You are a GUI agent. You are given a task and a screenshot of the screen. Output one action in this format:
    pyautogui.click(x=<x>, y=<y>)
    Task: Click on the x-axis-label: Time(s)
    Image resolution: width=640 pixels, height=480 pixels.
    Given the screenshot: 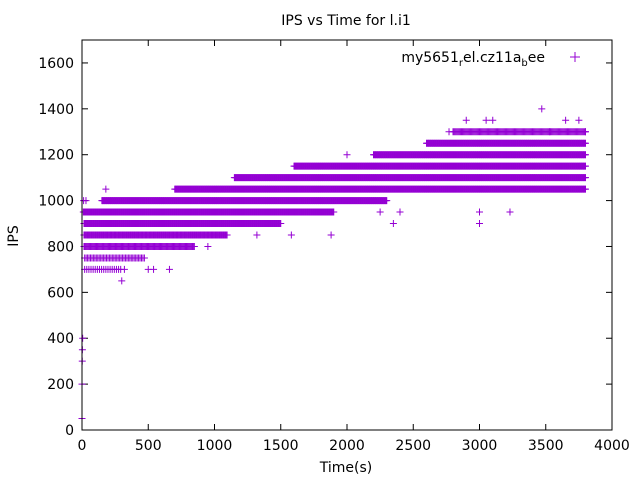 What is the action you would take?
    pyautogui.click(x=345, y=468)
    